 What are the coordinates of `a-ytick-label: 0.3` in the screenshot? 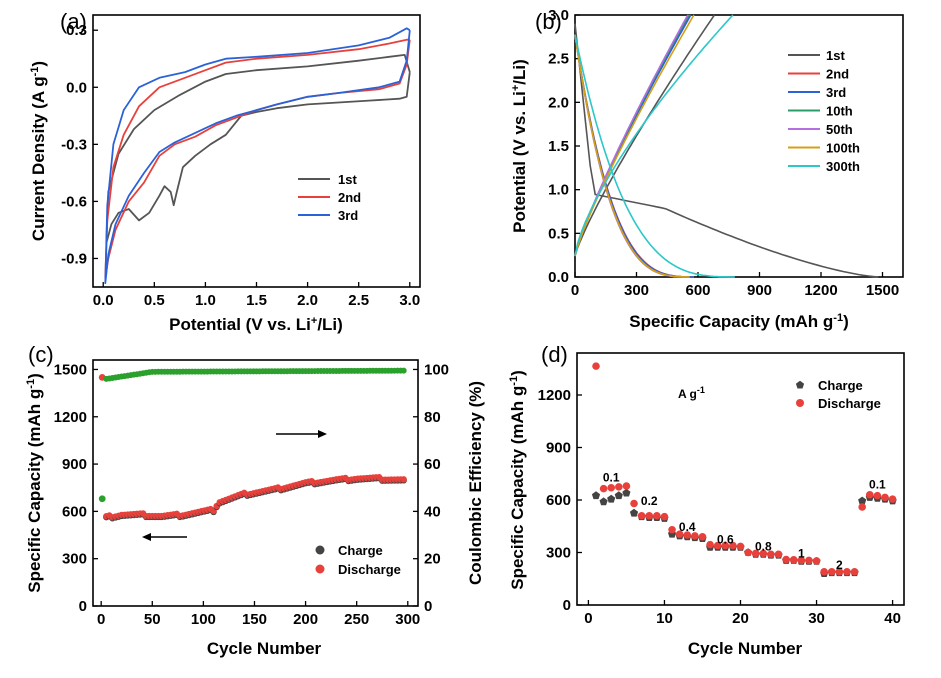 It's located at (76, 30).